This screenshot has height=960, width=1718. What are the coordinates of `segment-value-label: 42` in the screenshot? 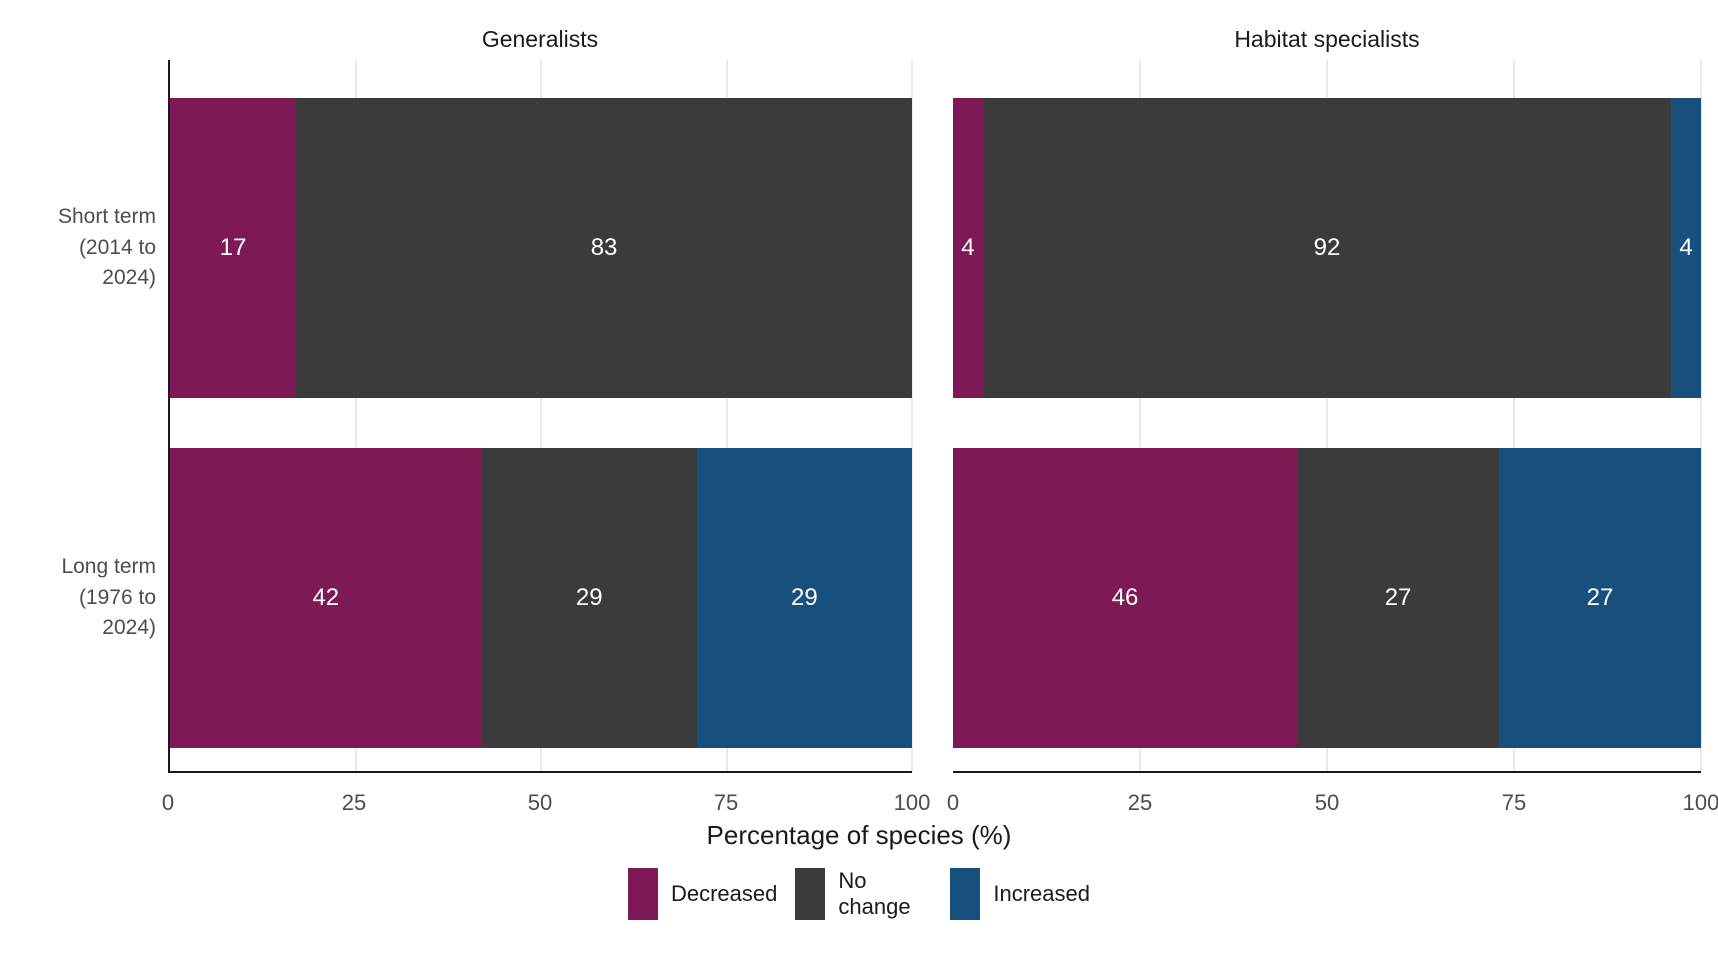 It's located at (326, 597).